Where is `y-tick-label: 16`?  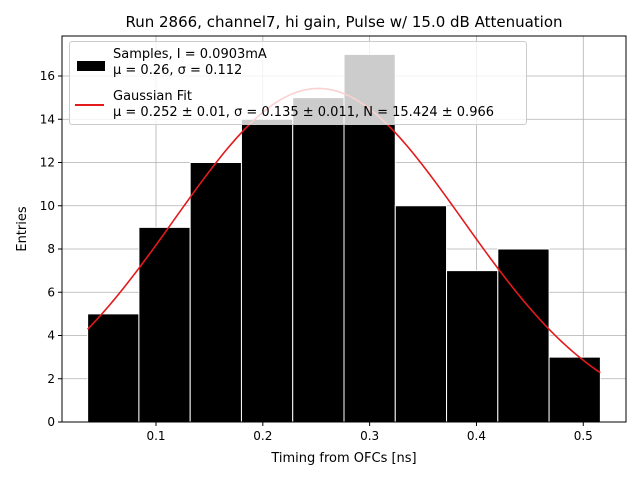
y-tick-label: 16 is located at coordinates (47, 76).